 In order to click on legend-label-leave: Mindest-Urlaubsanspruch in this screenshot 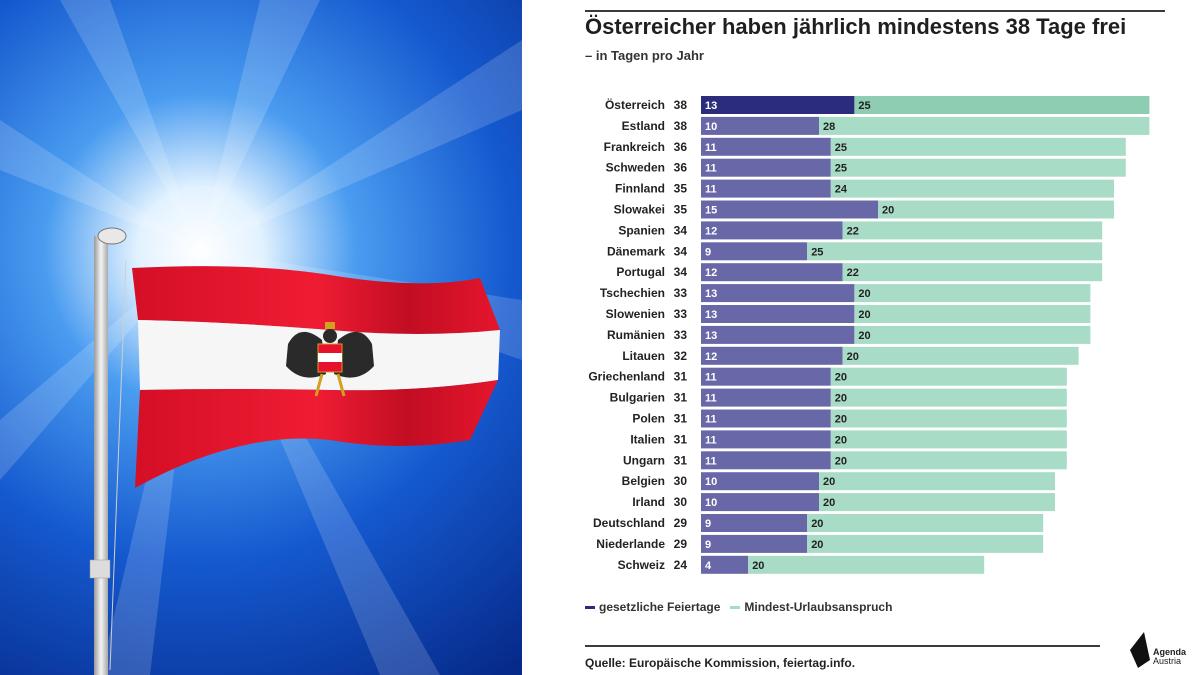, I will do `click(818, 607)`.